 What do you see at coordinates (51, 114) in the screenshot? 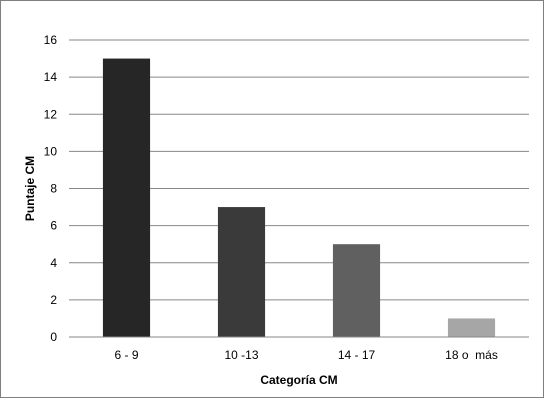
I see `y-tick-label: 12` at bounding box center [51, 114].